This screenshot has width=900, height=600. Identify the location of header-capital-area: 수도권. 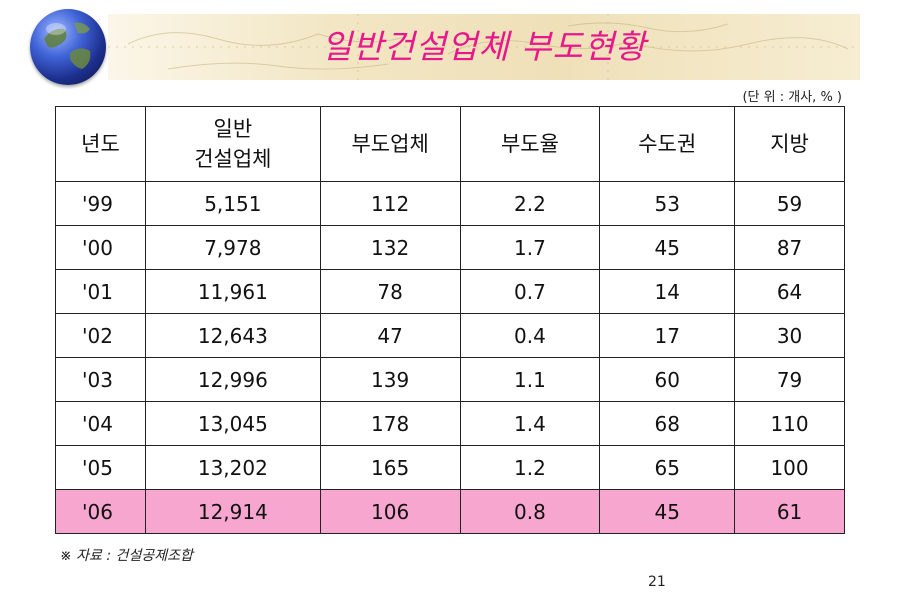
(667, 144).